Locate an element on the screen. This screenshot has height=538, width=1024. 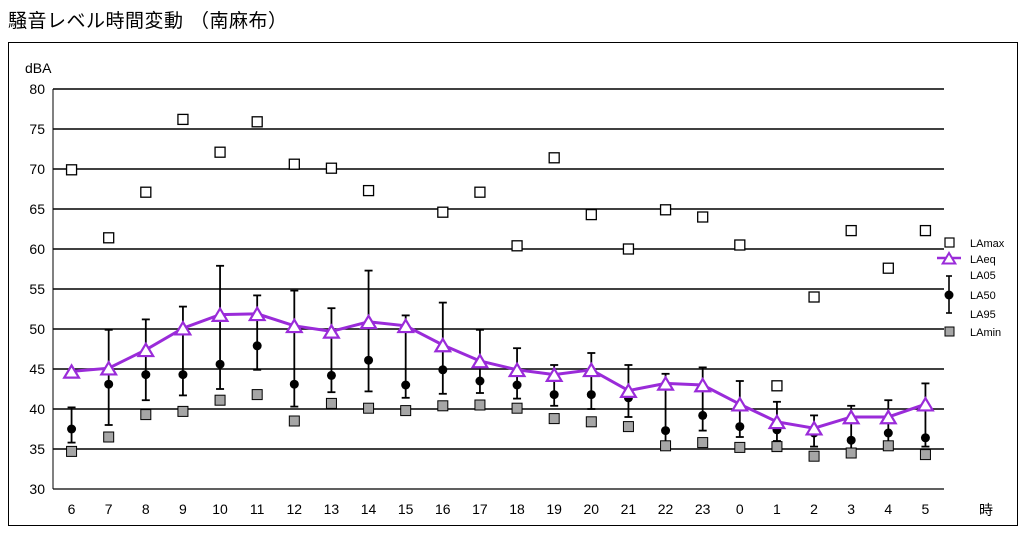
x-tick-label: 23 is located at coordinates (703, 509).